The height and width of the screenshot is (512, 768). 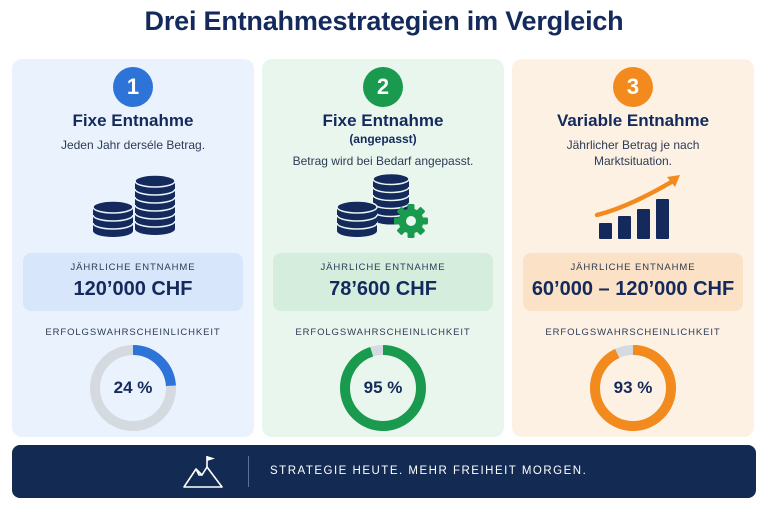 What do you see at coordinates (383, 161) in the screenshot?
I see `strategy-description: Betrag wird bei Bedarf angepasst.` at bounding box center [383, 161].